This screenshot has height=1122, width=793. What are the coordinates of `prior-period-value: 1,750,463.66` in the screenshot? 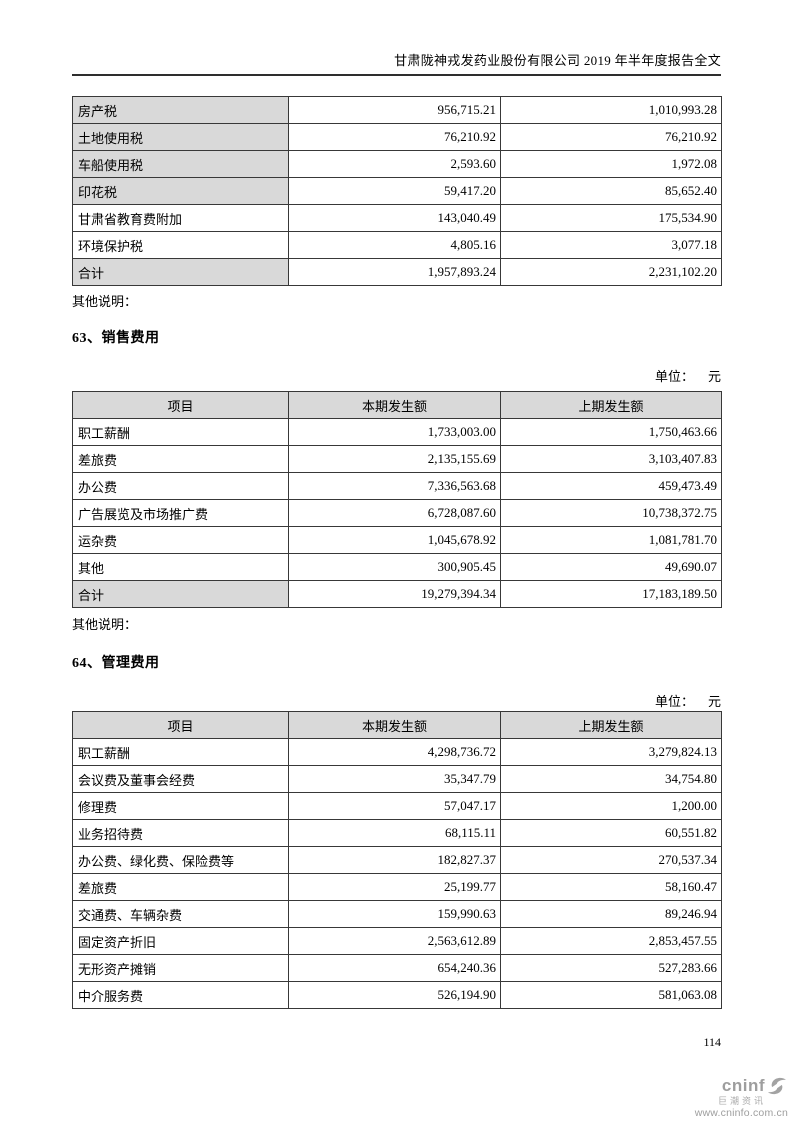 It's located at (611, 432).